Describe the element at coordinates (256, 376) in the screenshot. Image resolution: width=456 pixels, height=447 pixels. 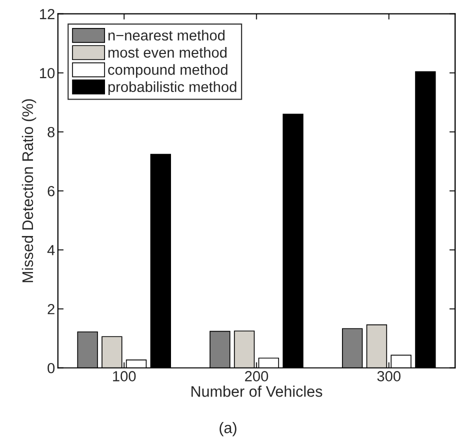
I see `x-tick-label: 200` at that location.